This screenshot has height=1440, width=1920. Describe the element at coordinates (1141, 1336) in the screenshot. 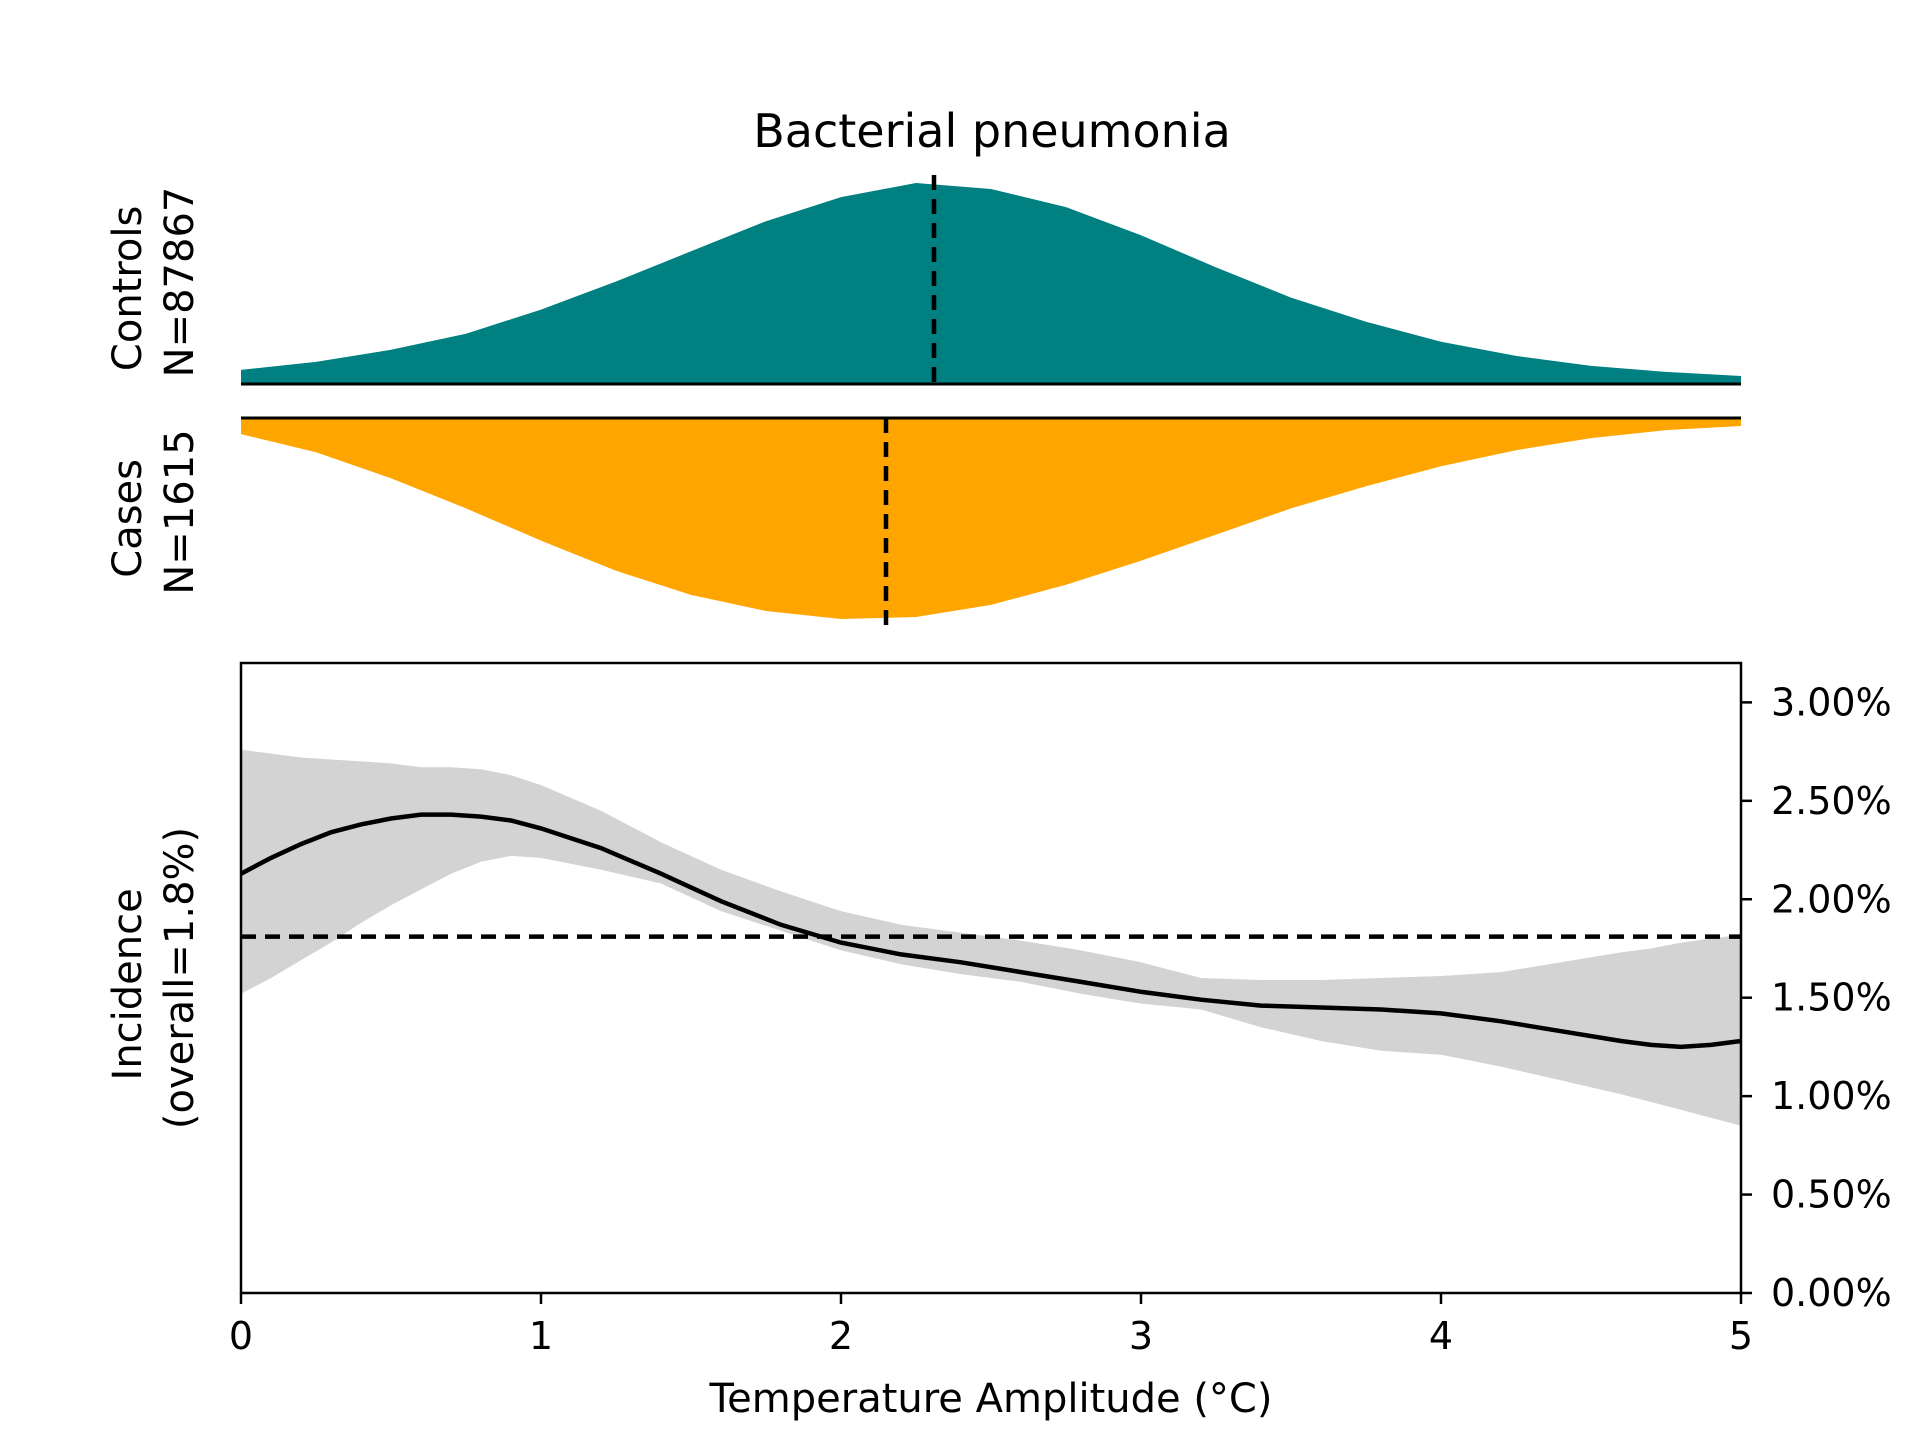

I see `x-tick-label: 3` at that location.